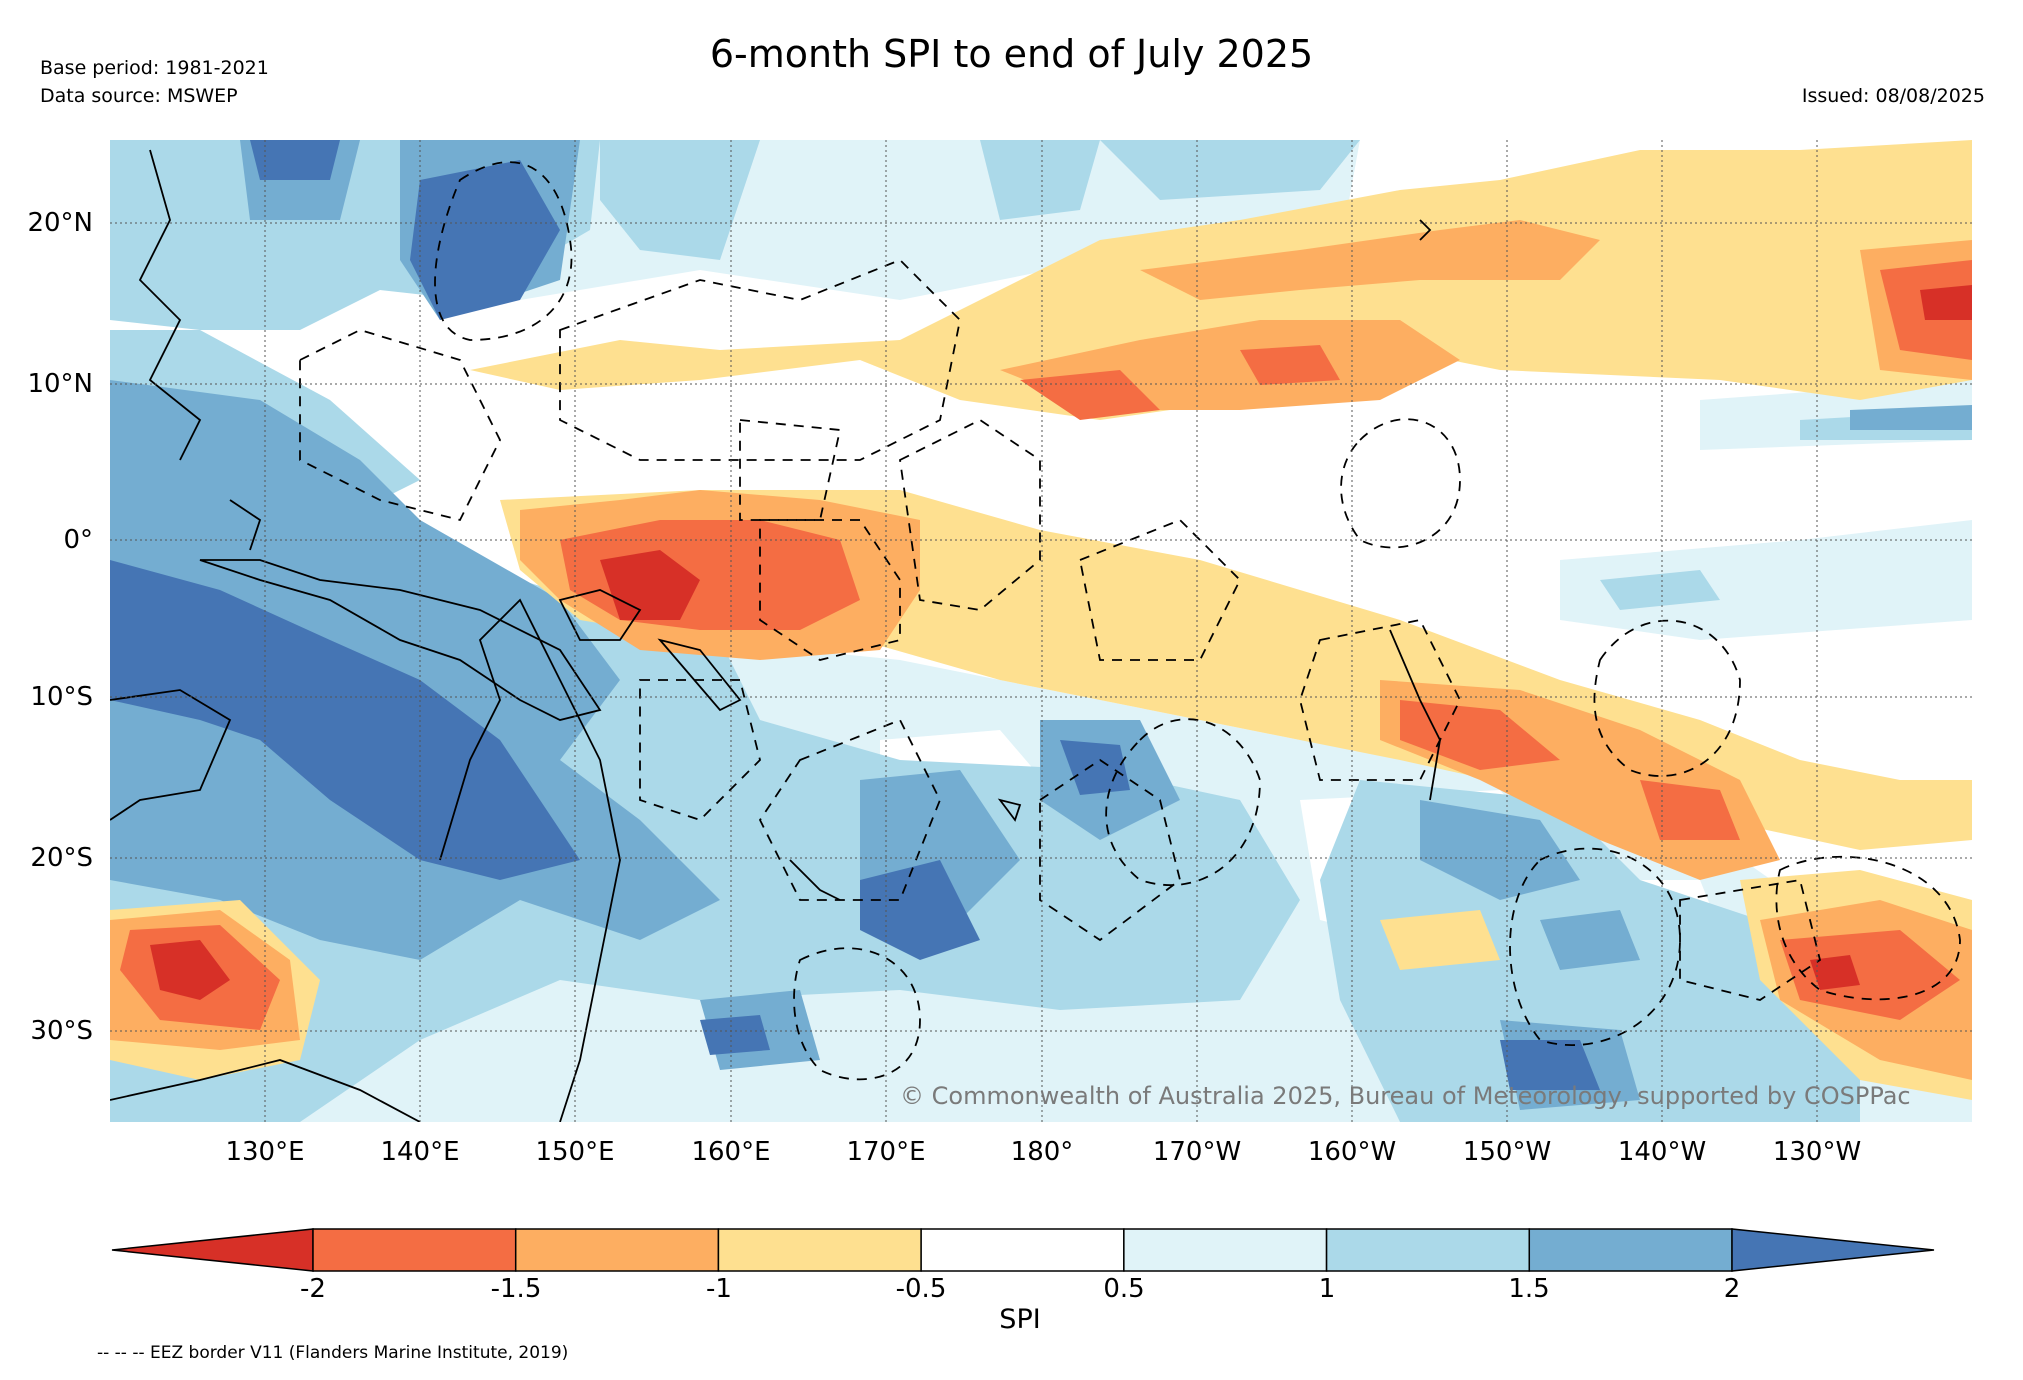 The width and height of the screenshot is (2023, 1380). What do you see at coordinates (212, 1250) in the screenshot?
I see `colorbar-extend-low` at bounding box center [212, 1250].